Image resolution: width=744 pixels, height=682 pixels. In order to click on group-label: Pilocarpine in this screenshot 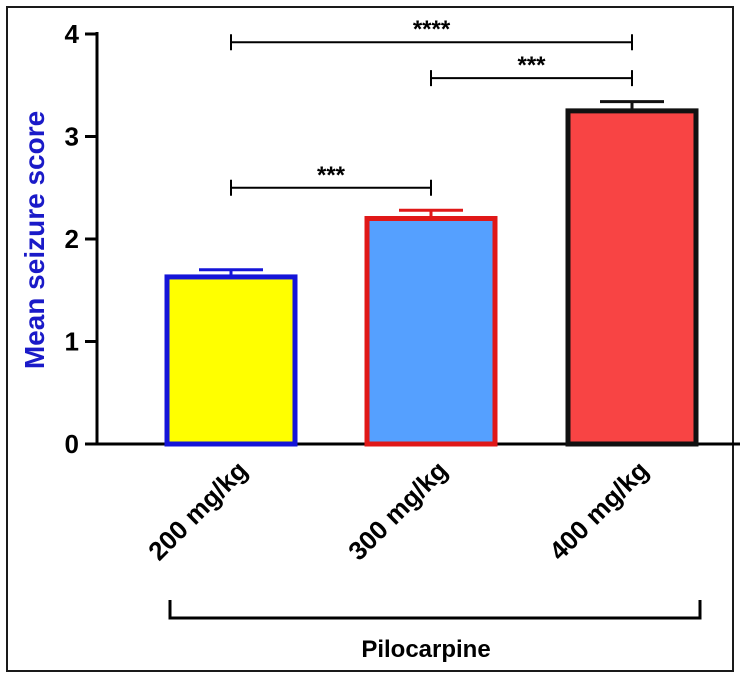, I will do `click(425, 649)`.